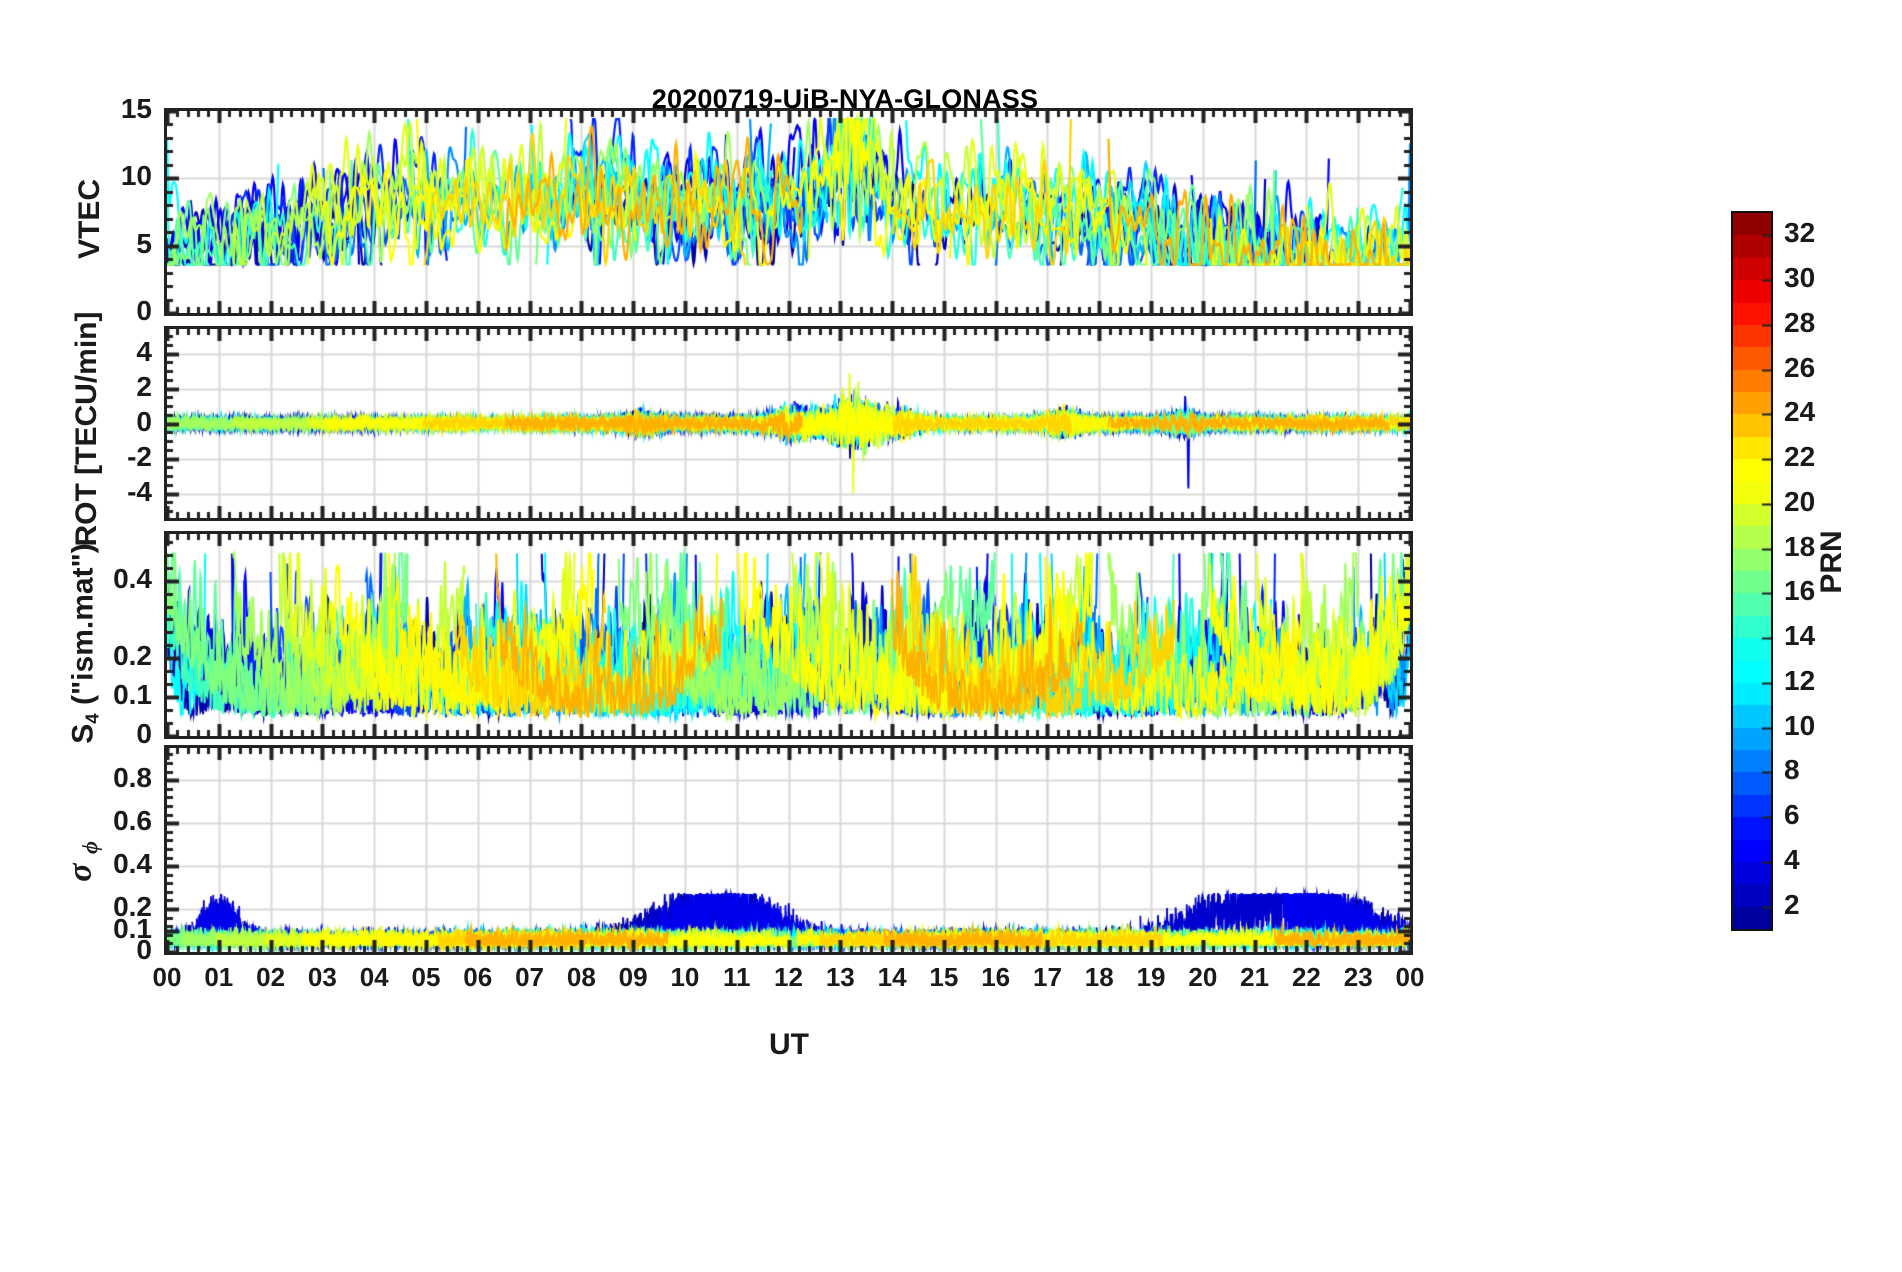  I want to click on y-tick-rot-0: 4, so click(144, 351).